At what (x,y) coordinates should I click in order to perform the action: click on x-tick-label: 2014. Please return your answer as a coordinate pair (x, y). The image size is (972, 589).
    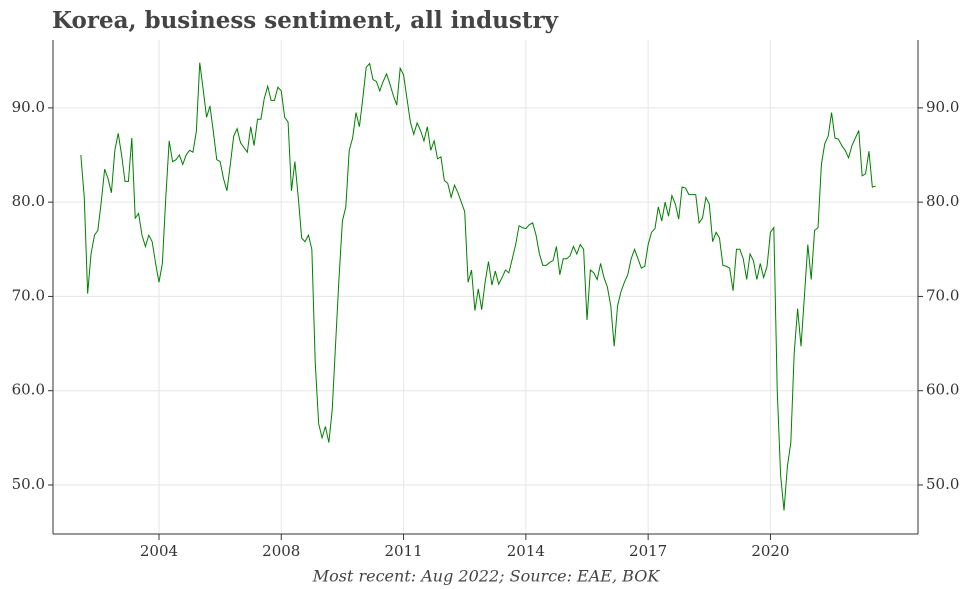
    Looking at the image, I should click on (526, 551).